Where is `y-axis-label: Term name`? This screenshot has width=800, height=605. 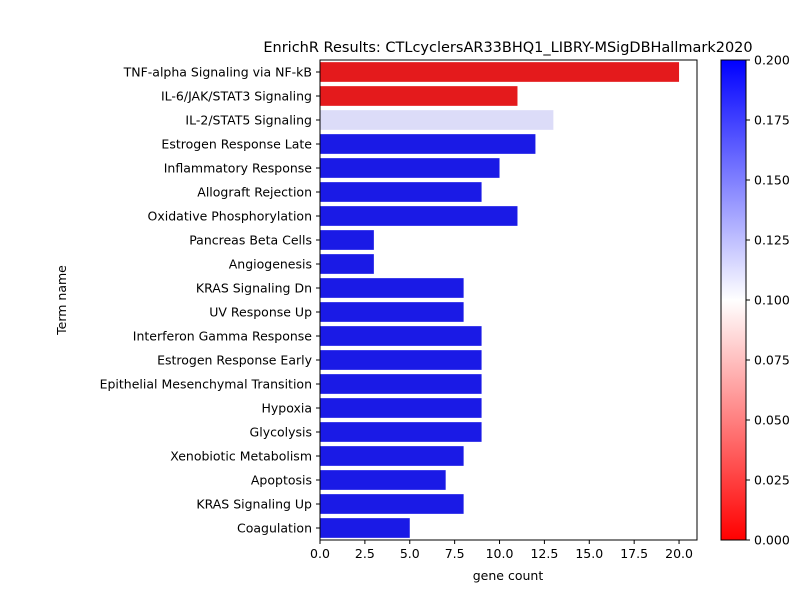 y-axis-label: Term name is located at coordinates (61, 300).